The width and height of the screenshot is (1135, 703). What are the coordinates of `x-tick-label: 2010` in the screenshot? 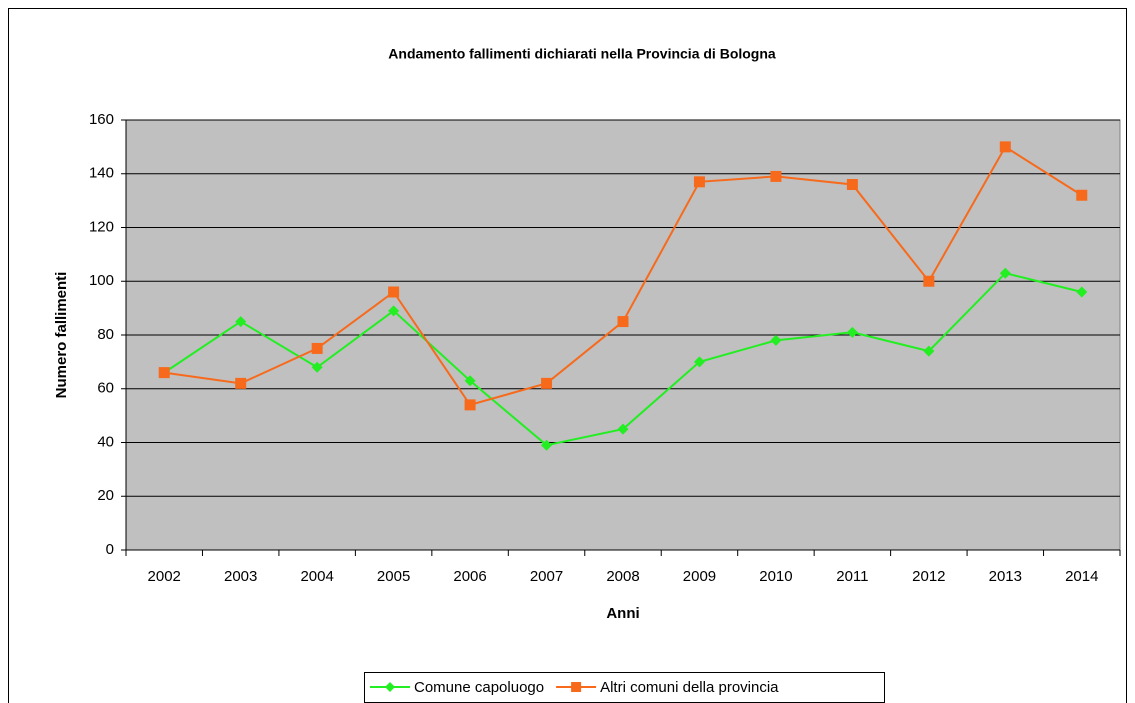 It's located at (775, 576).